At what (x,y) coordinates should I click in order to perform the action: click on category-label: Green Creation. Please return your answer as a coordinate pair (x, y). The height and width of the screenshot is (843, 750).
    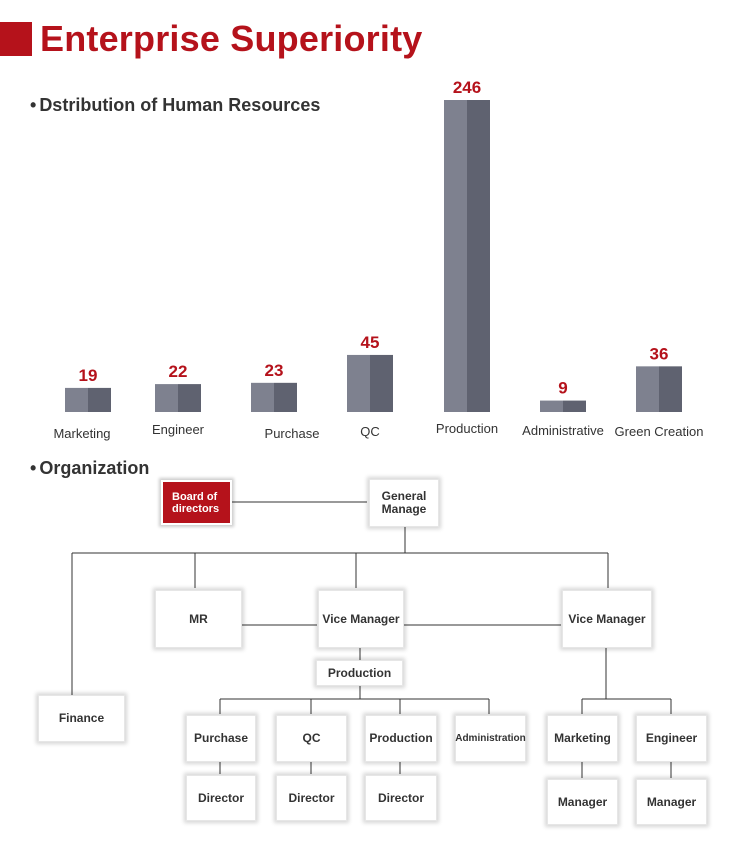
    Looking at the image, I should click on (659, 431).